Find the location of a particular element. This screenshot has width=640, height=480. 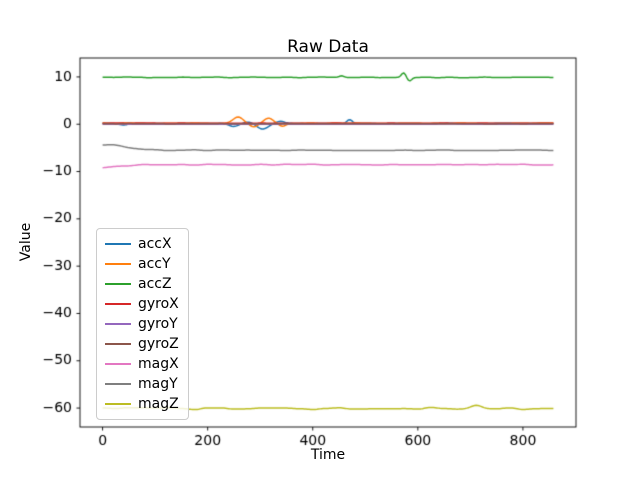

legend-label-gyroY: gyroY is located at coordinates (158, 324).